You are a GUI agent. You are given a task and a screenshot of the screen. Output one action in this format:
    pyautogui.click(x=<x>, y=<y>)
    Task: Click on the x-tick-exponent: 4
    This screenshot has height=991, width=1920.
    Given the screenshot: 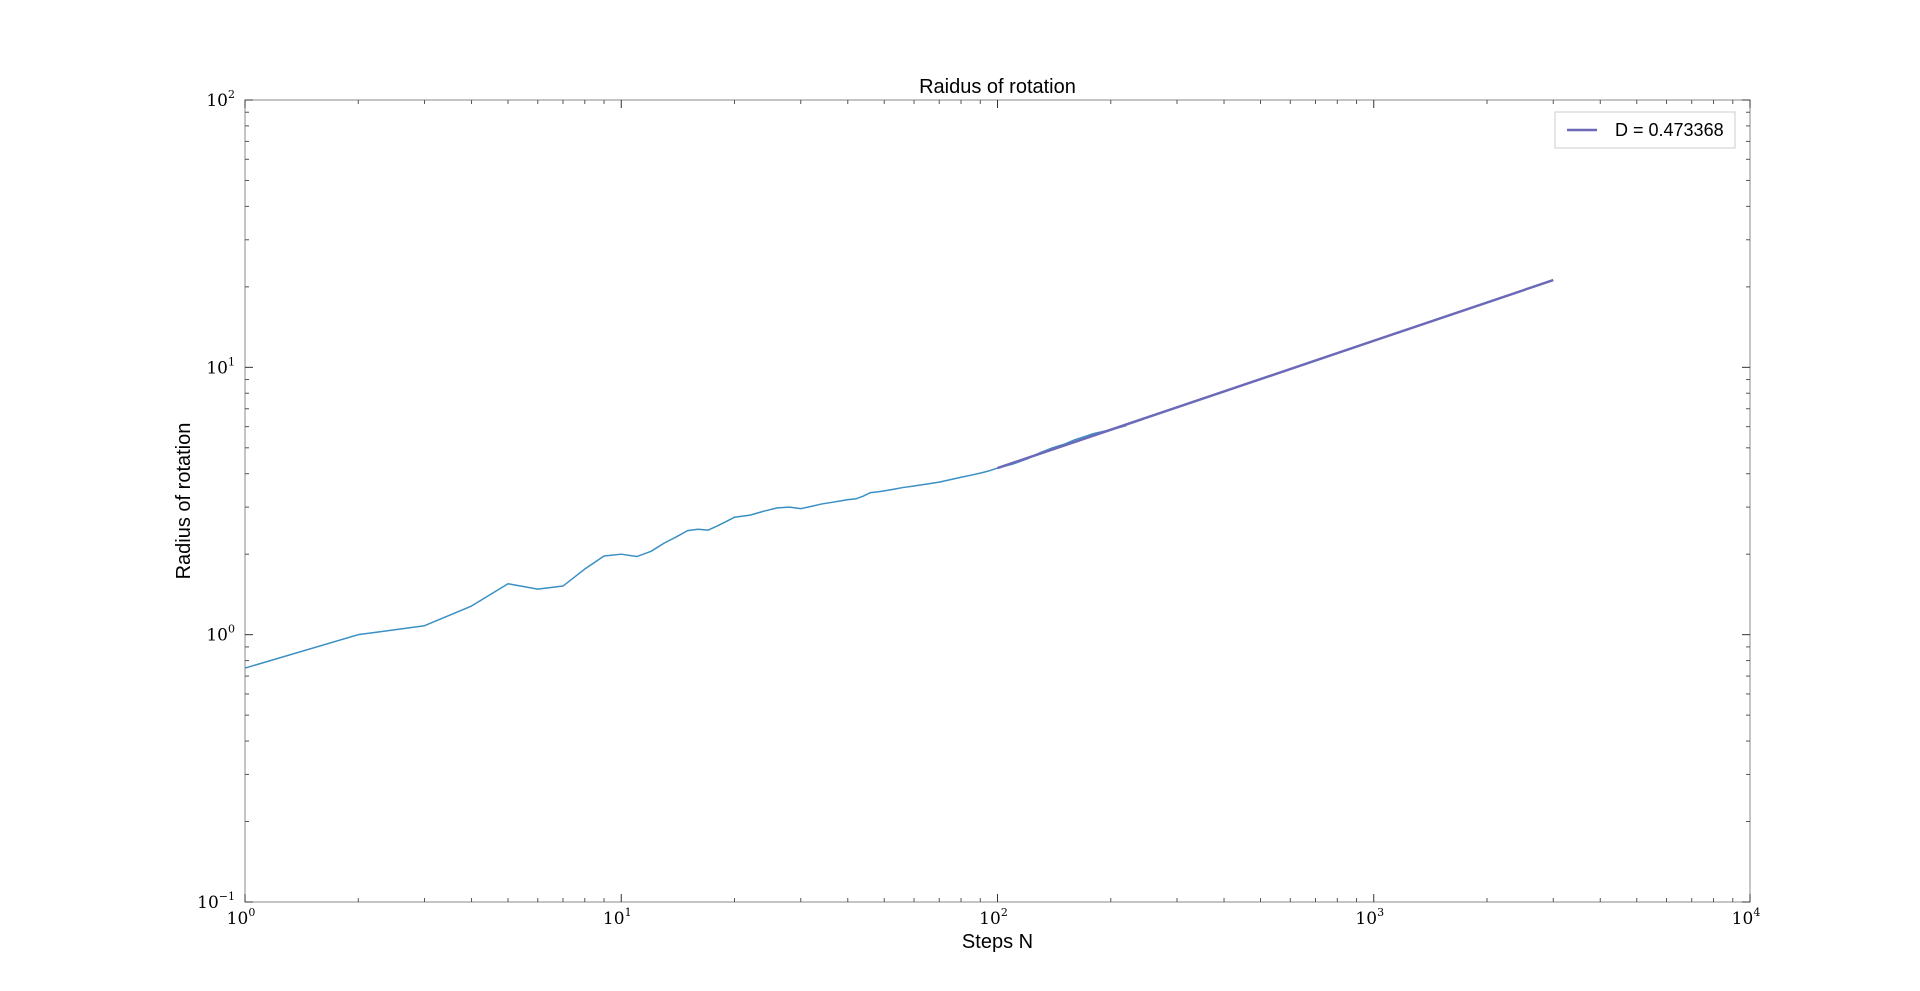 What is the action you would take?
    pyautogui.click(x=1756, y=912)
    